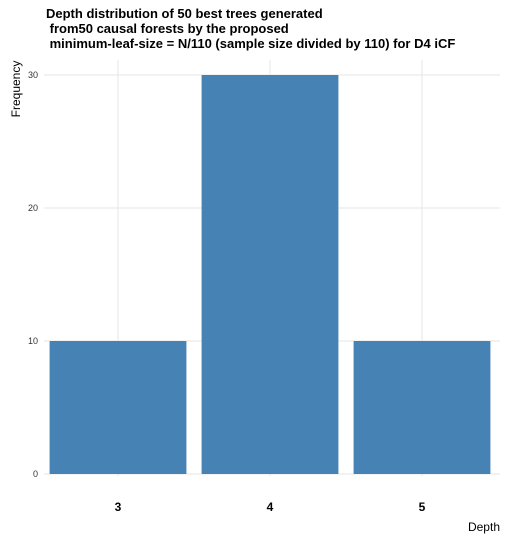  Describe the element at coordinates (167, 28) in the screenshot. I see `chart-title-line-2: from50 causal forests by the proposed` at that location.